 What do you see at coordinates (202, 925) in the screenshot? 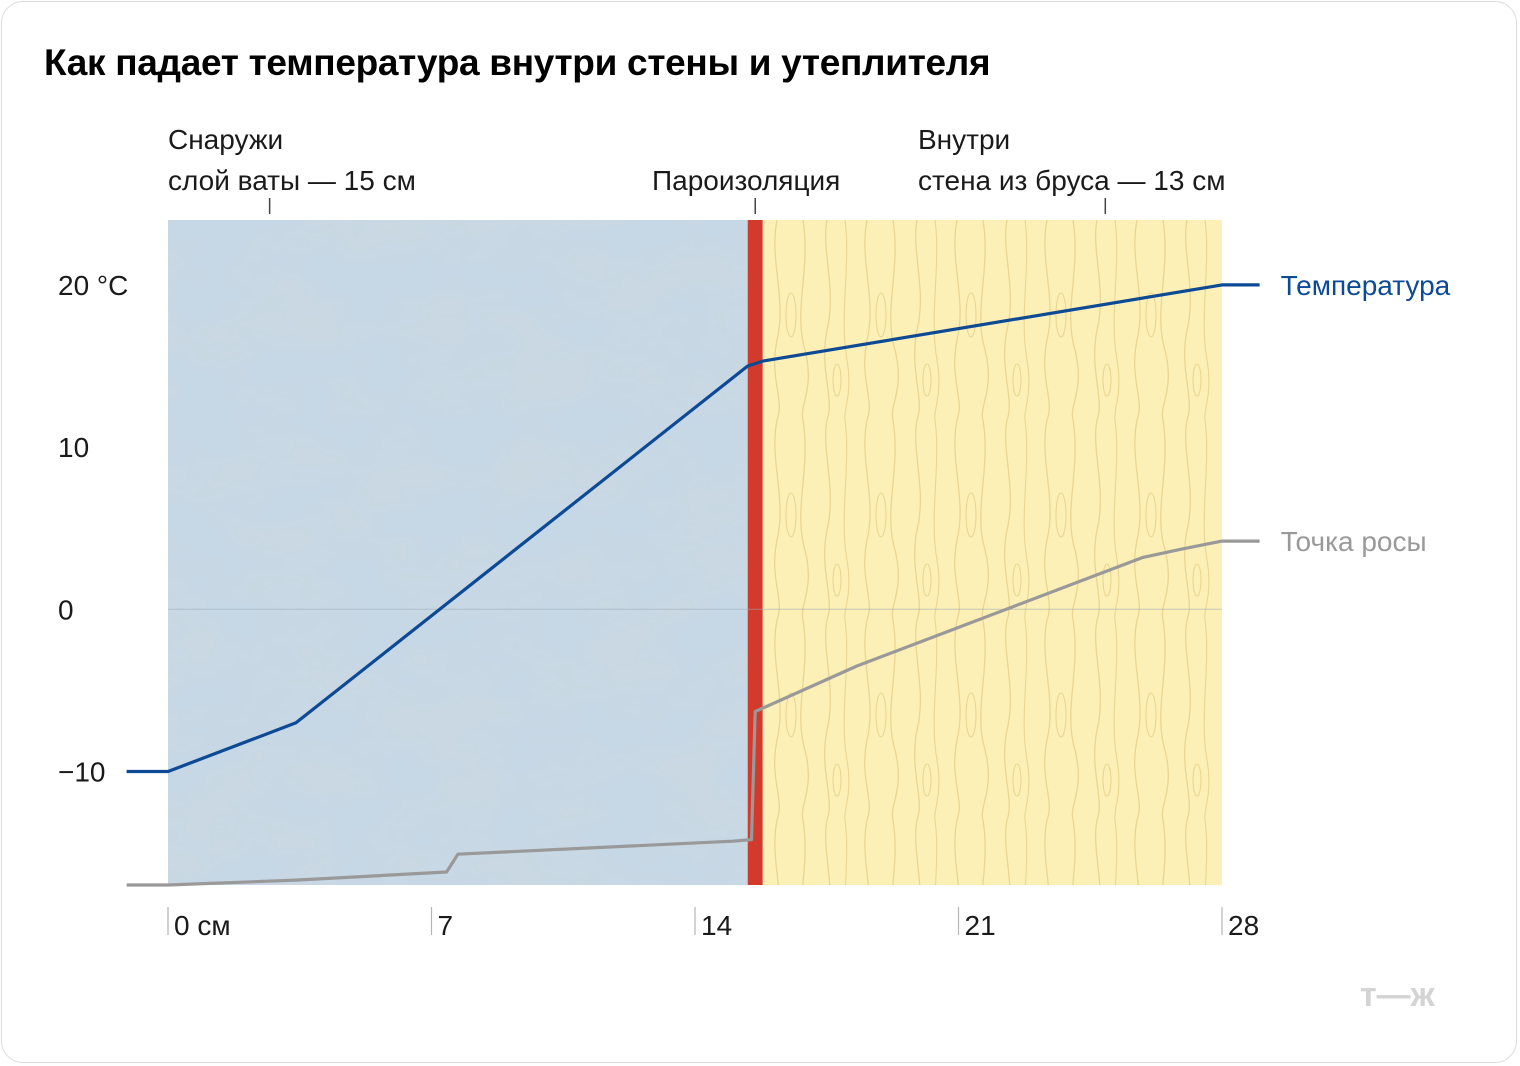
I see `x-tick-label: 0 см` at bounding box center [202, 925].